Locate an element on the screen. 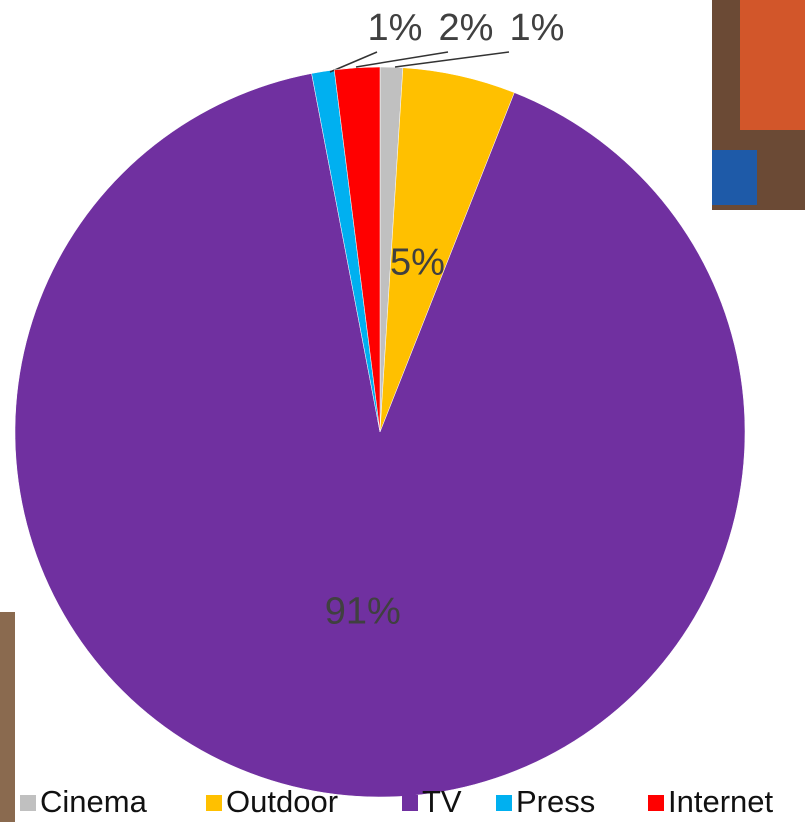 This screenshot has height=822, width=805. legend-label: Outdoor is located at coordinates (282, 801).